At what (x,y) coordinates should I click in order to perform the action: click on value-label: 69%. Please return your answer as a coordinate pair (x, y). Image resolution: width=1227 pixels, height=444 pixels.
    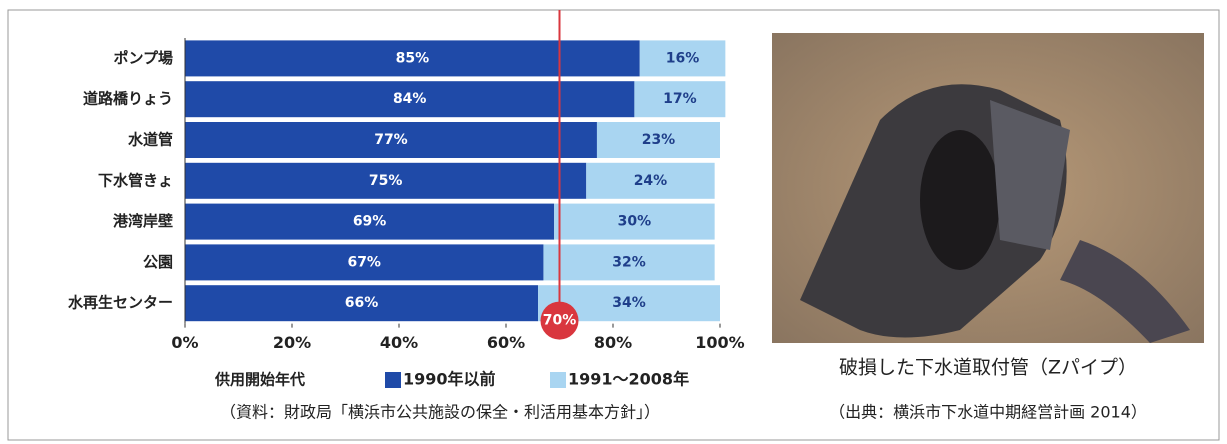
    Looking at the image, I should click on (370, 222).